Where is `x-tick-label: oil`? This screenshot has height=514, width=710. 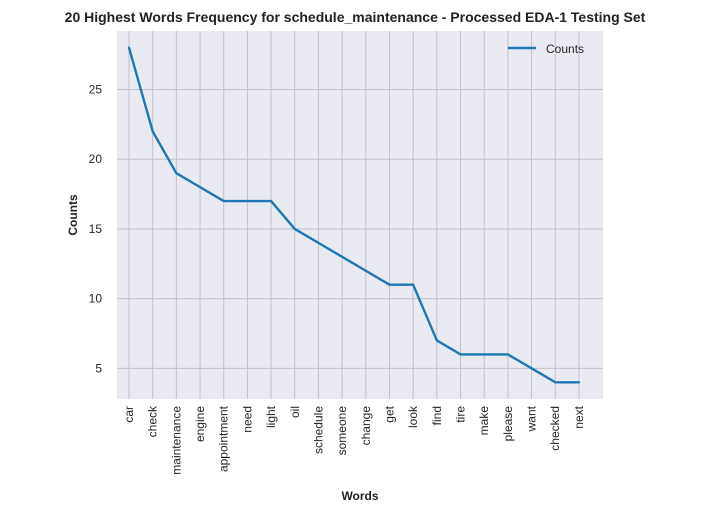
x-tick-label: oil is located at coordinates (295, 412).